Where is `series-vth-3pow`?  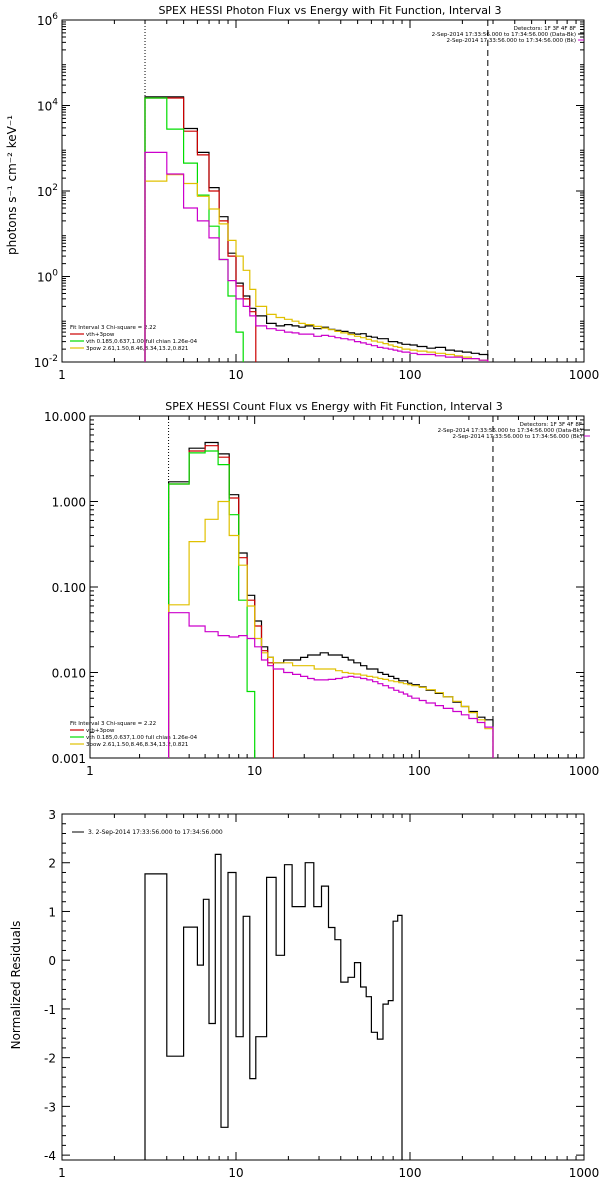
series-vth-3pow is located at coordinates (221, 601).